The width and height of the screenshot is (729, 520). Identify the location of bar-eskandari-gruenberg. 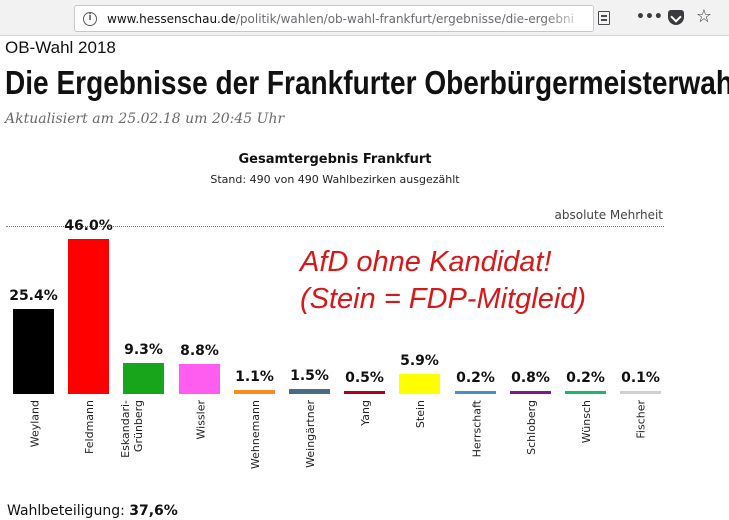
(143, 378).